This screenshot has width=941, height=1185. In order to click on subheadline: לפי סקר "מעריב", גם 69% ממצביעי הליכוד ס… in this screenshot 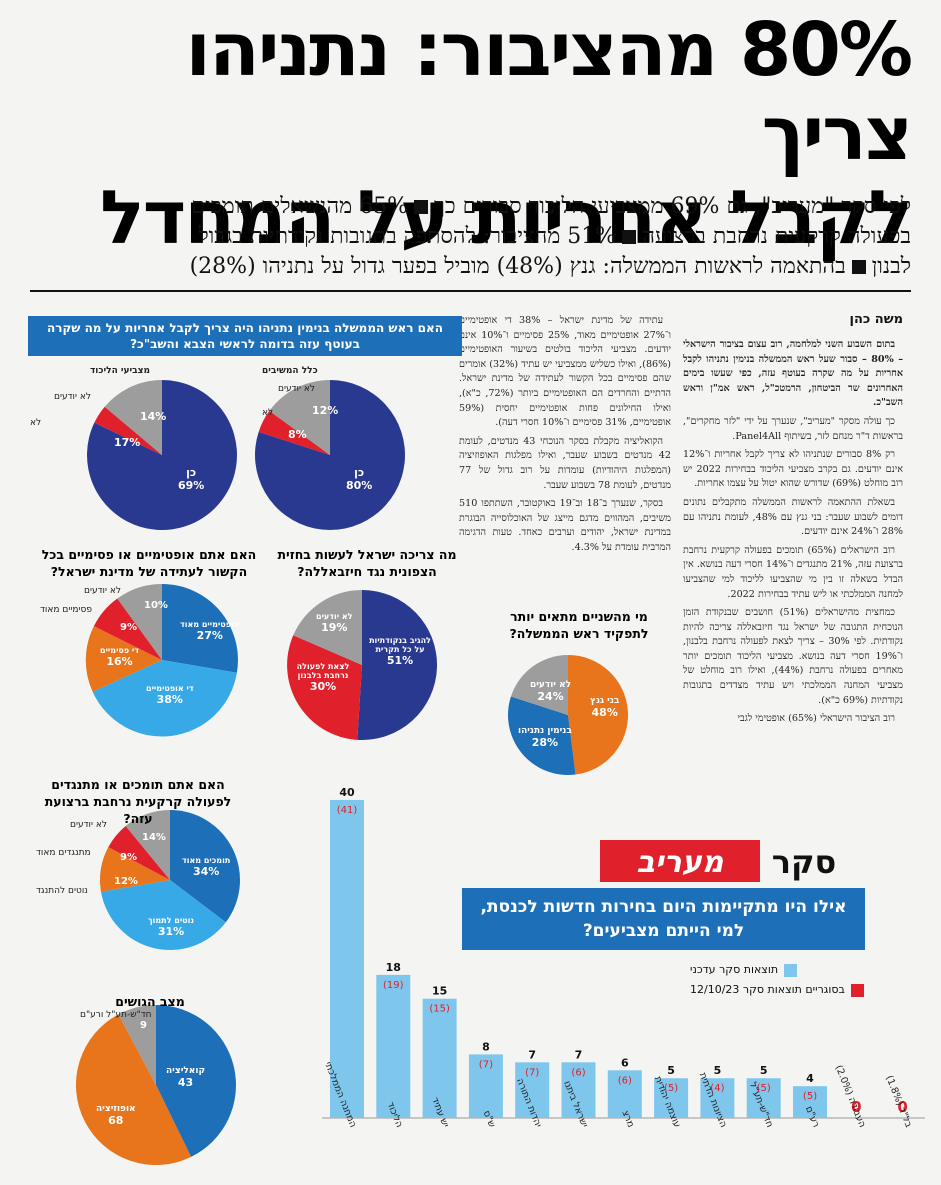, I will do `click(466, 237)`.